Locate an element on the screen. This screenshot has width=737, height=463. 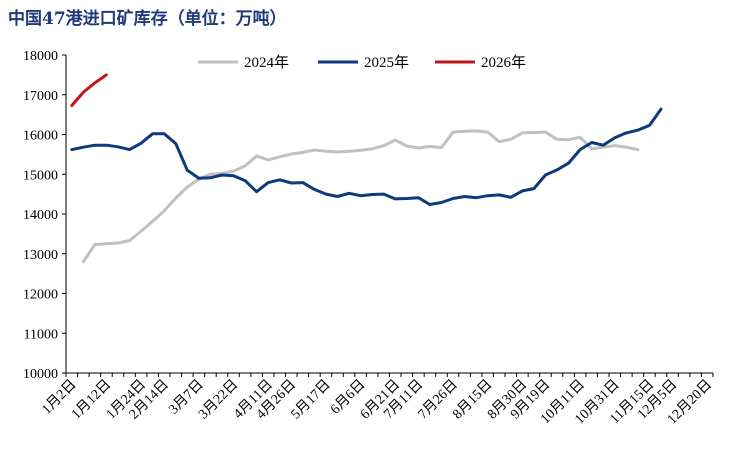
legend-label-2: 2026年 is located at coordinates (503, 62).